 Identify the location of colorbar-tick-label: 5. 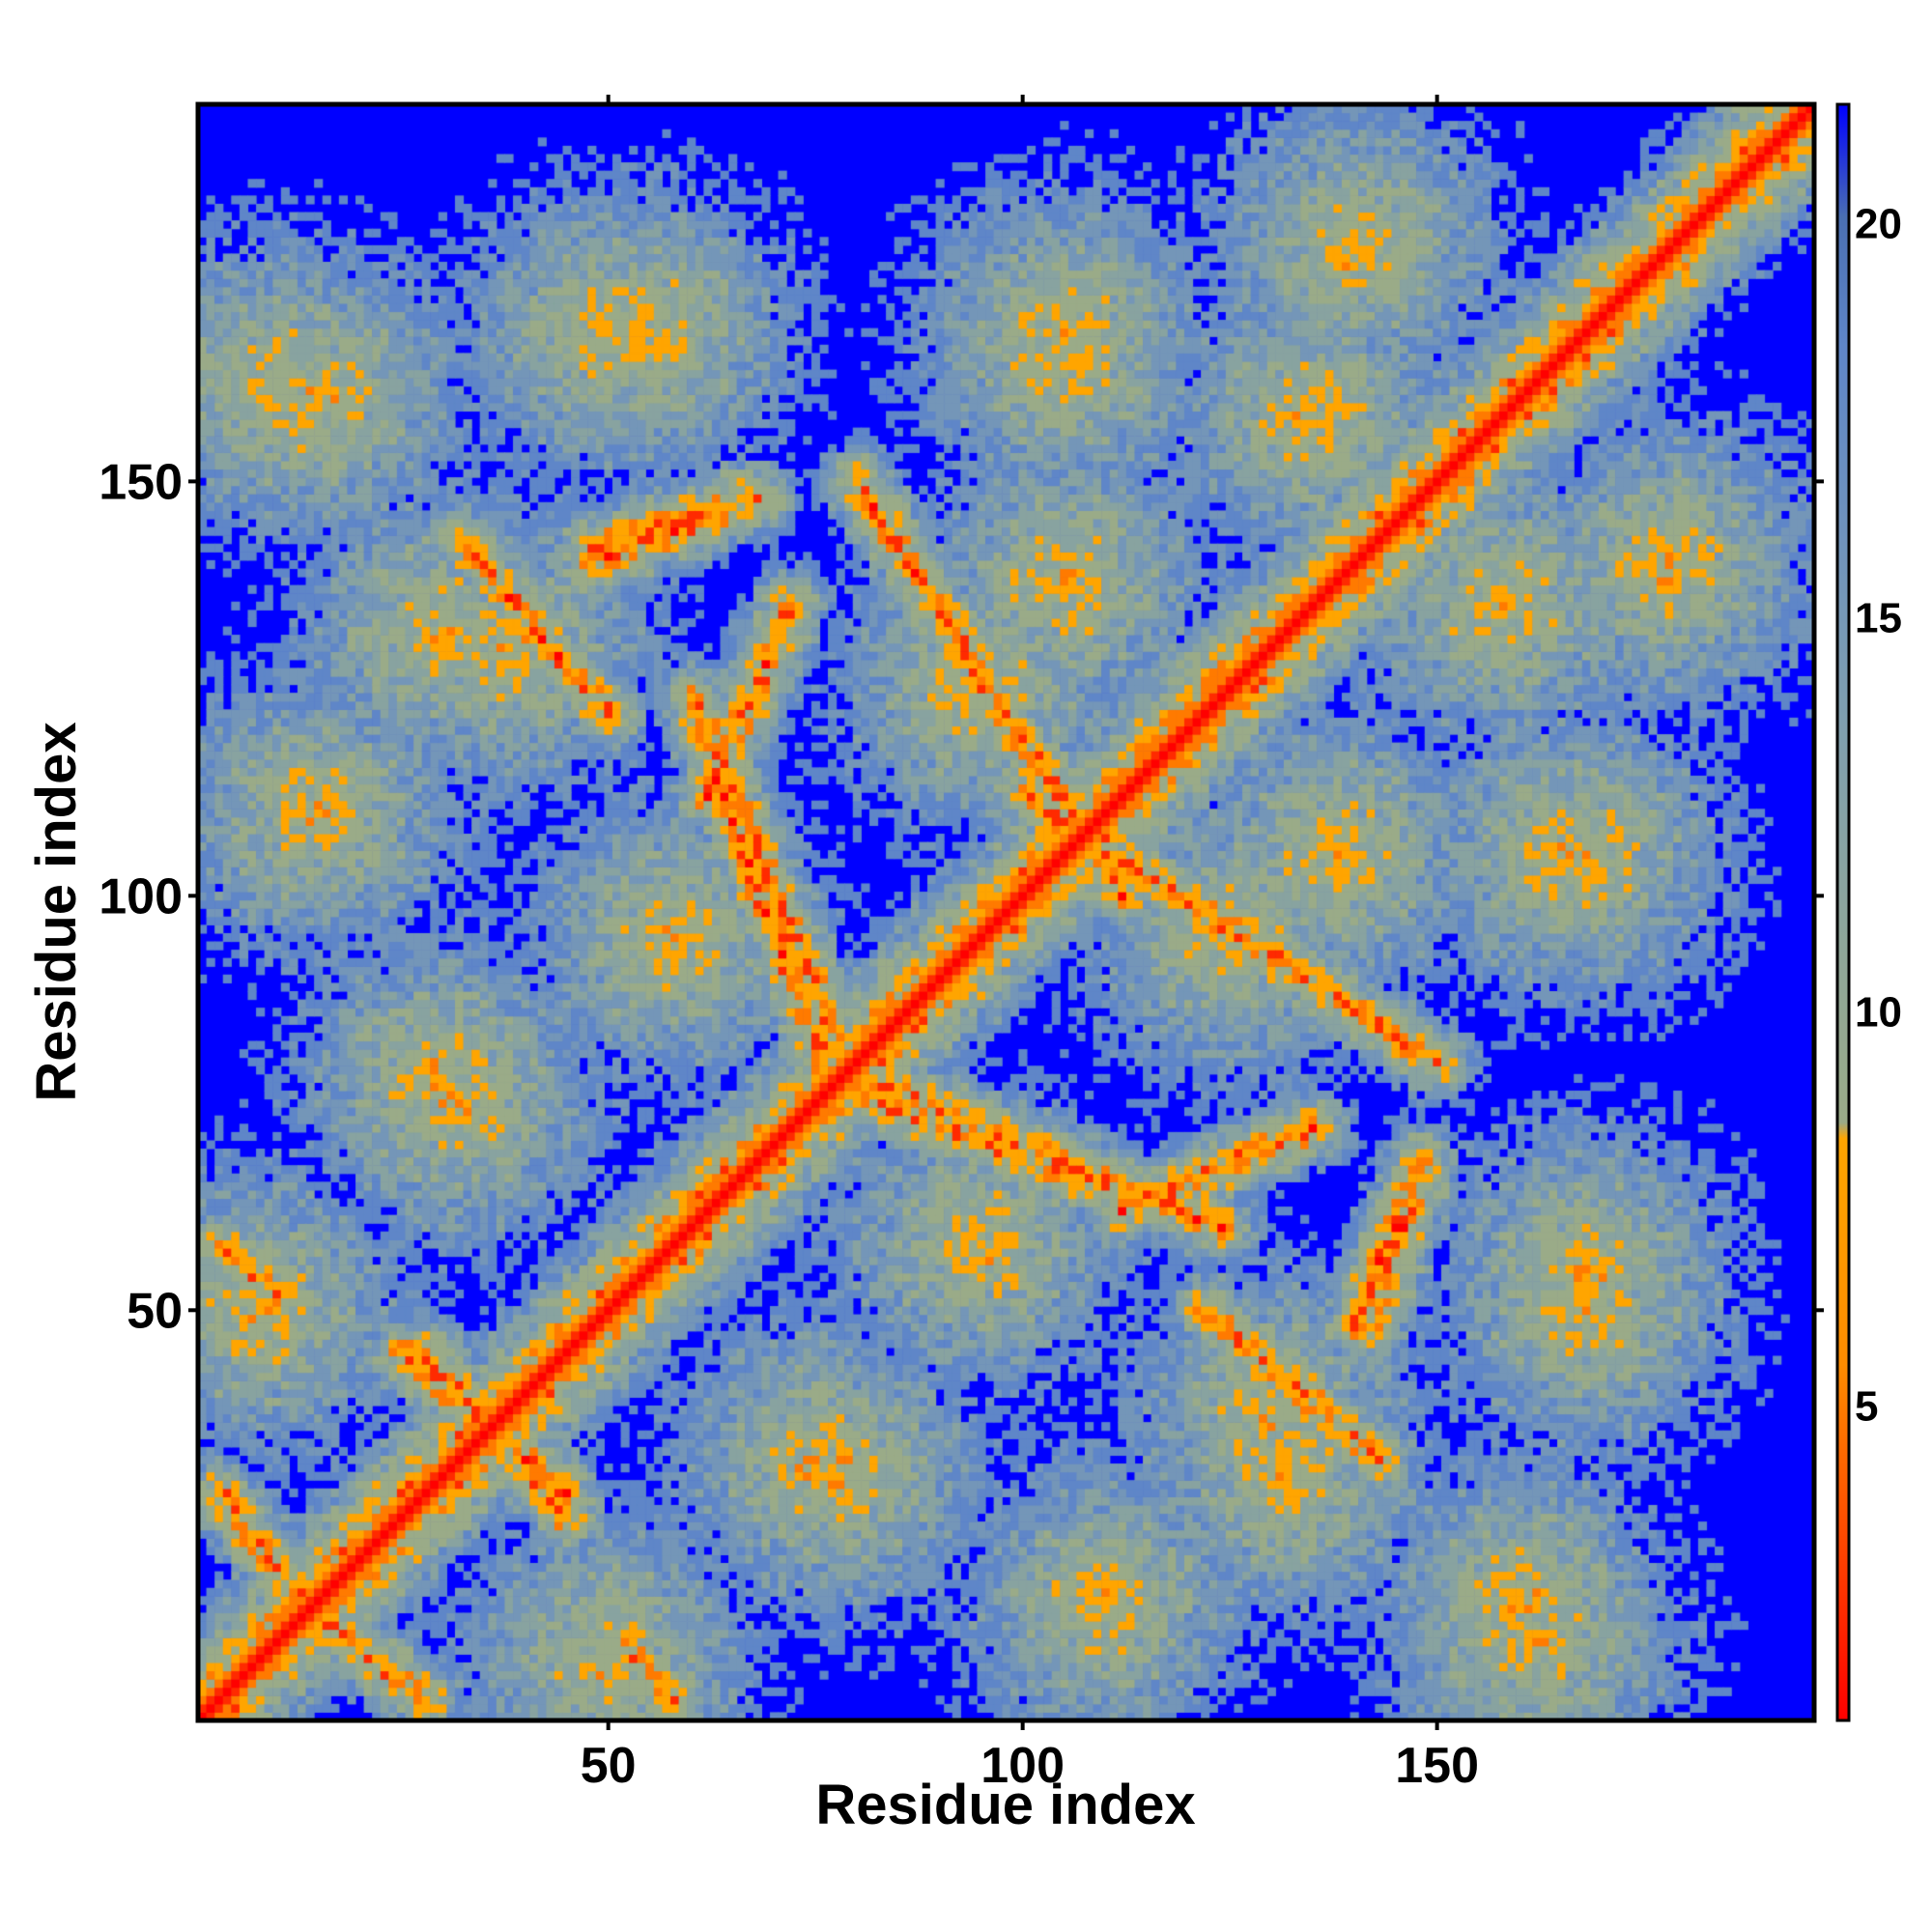
(1866, 1407).